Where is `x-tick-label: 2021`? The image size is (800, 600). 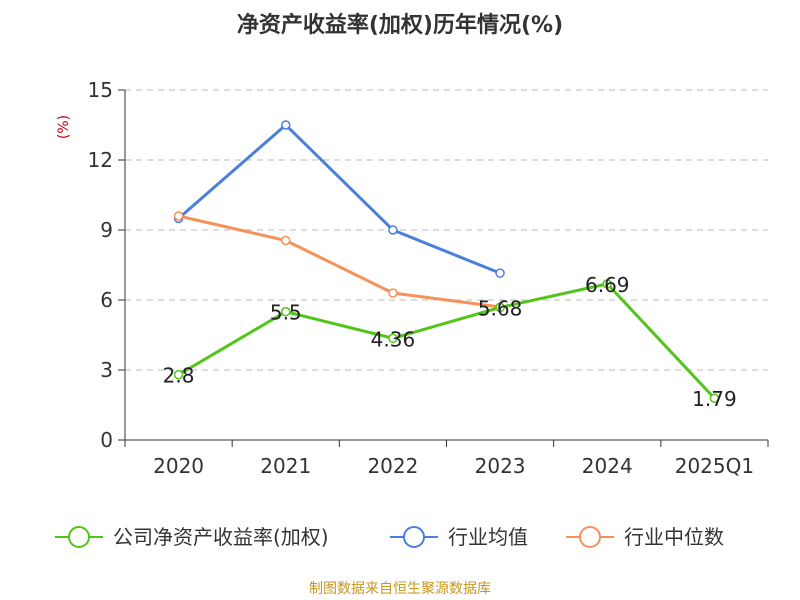
x-tick-label: 2021 is located at coordinates (285, 466).